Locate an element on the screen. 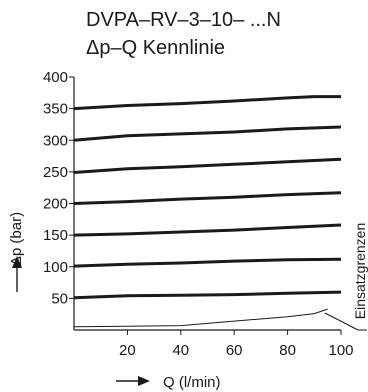 This screenshot has width=368, height=392. y-tick-label: 50 is located at coordinates (59, 298).